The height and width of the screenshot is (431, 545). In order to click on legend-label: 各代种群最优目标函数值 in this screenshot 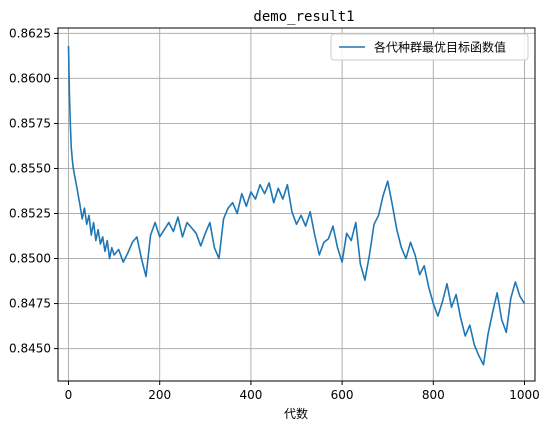, I will do `click(440, 47)`.